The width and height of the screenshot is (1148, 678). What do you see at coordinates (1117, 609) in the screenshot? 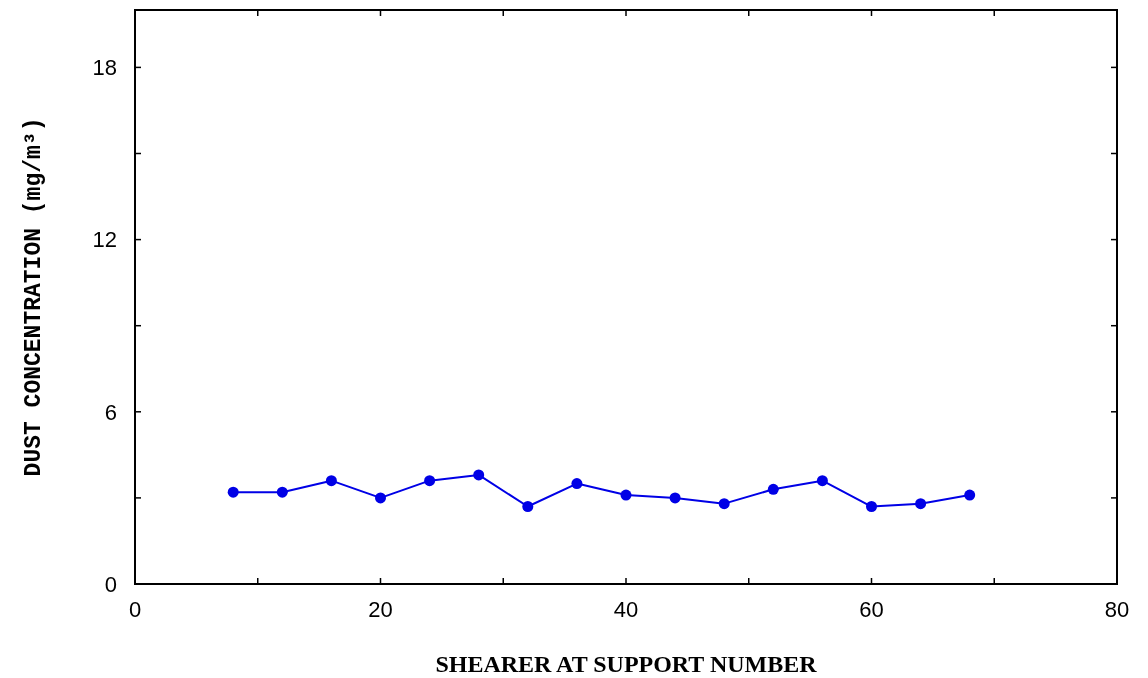
I see `x-tick-label: 80` at bounding box center [1117, 609].